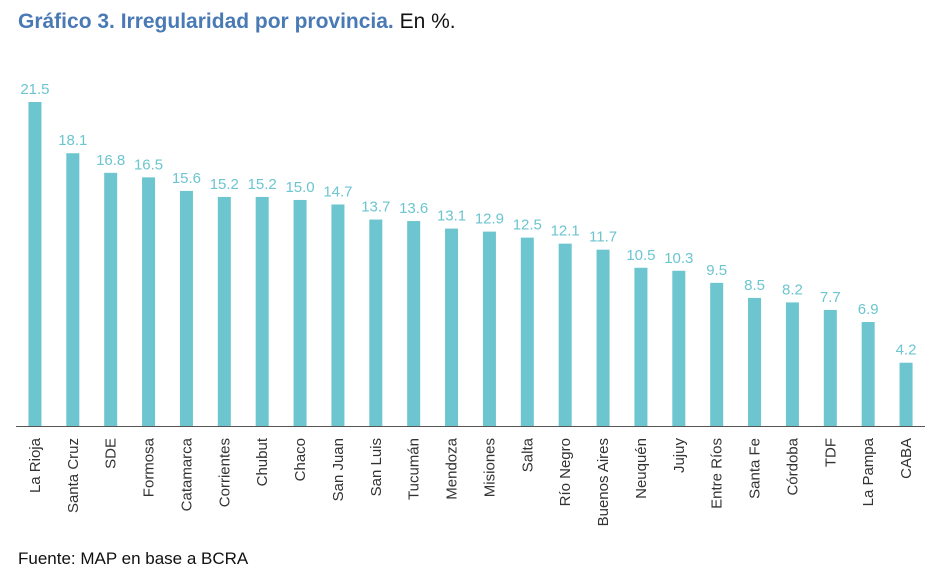 The width and height of the screenshot is (933, 582). What do you see at coordinates (451, 216) in the screenshot?
I see `data-label: 13.1` at bounding box center [451, 216].